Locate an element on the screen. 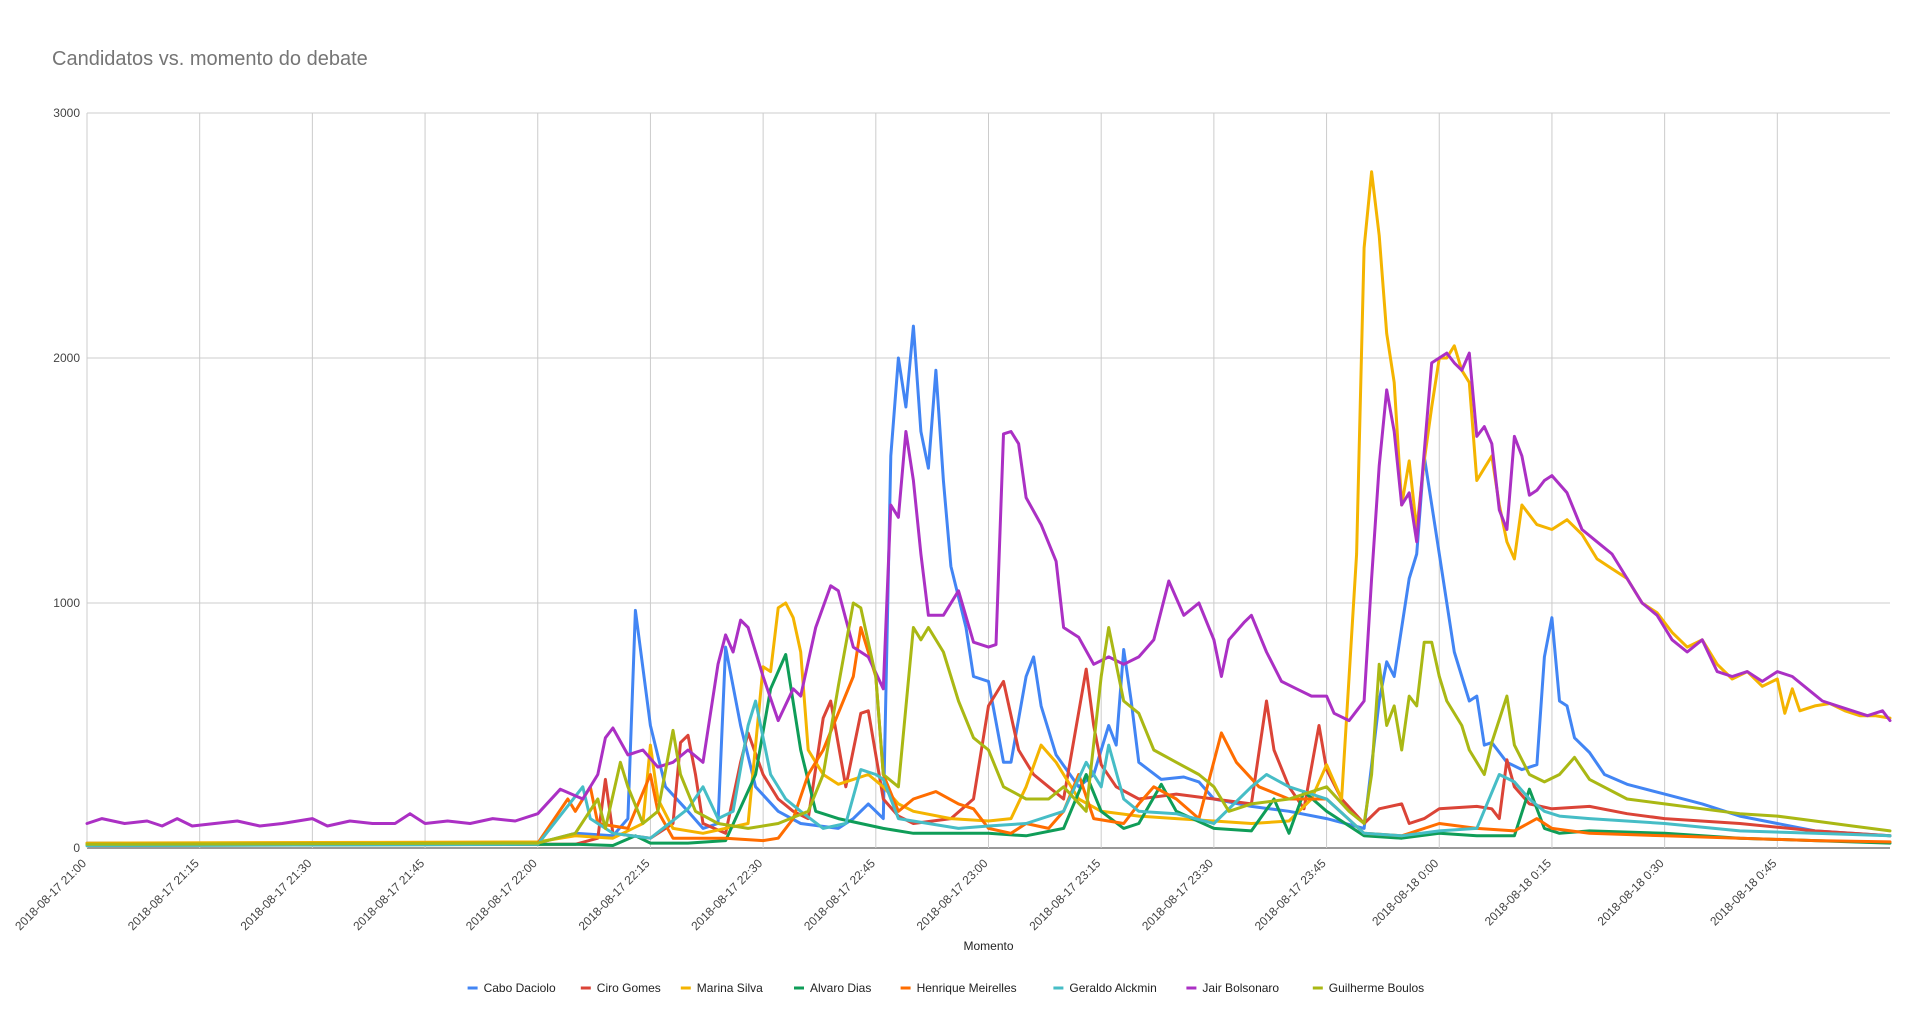 This screenshot has width=1920, height=1015. chart-title: Candidatos vs. momento do debate is located at coordinates (210, 59).